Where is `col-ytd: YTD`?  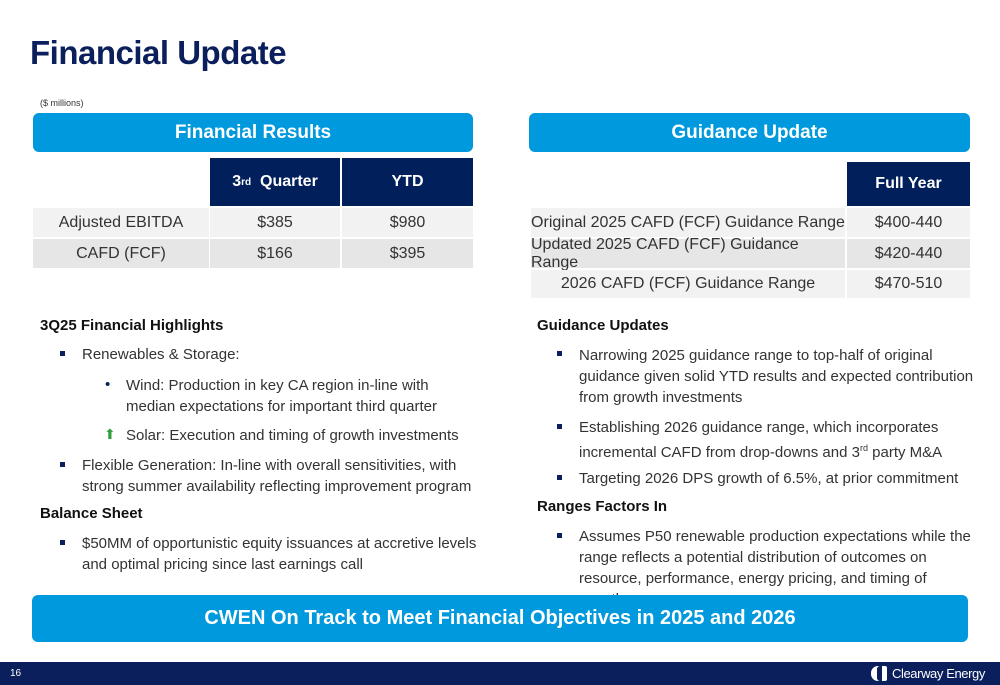
col-ytd: YTD is located at coordinates (407, 182).